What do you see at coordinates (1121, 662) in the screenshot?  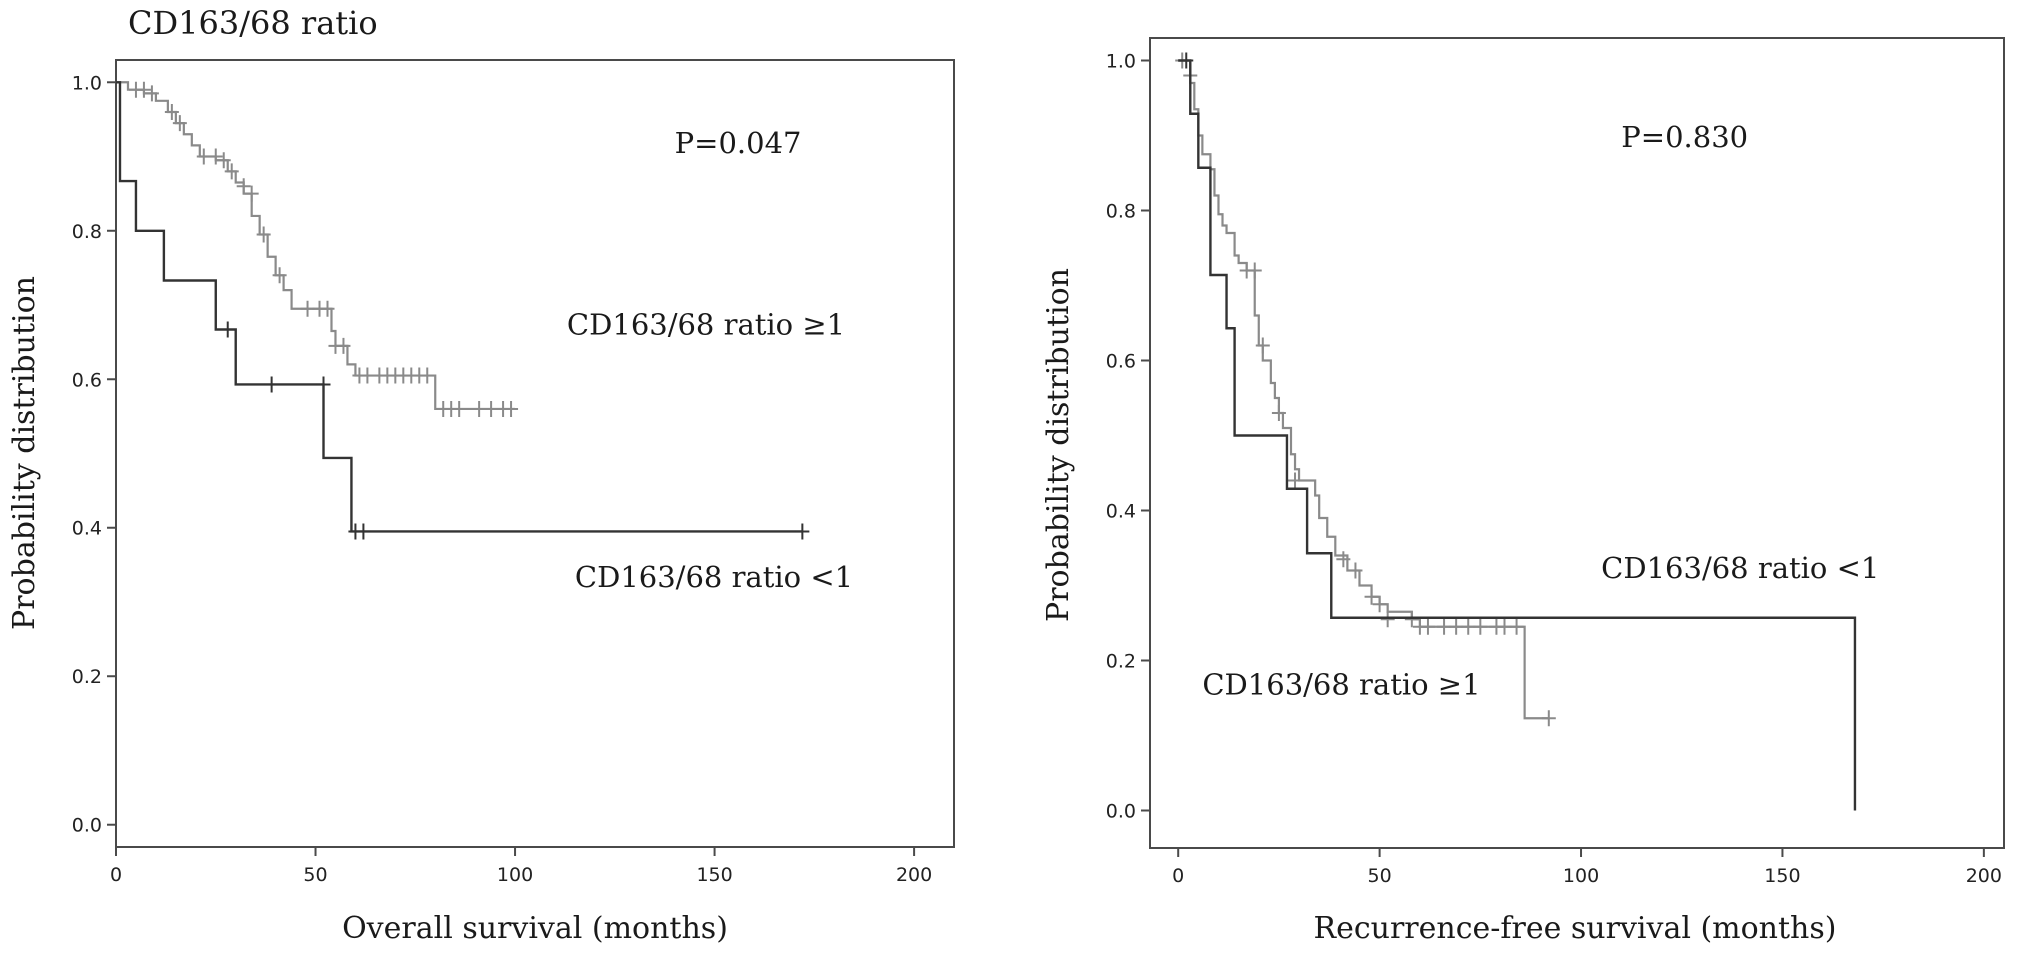 I see `rfs-y-tick-label: 0.2` at bounding box center [1121, 662].